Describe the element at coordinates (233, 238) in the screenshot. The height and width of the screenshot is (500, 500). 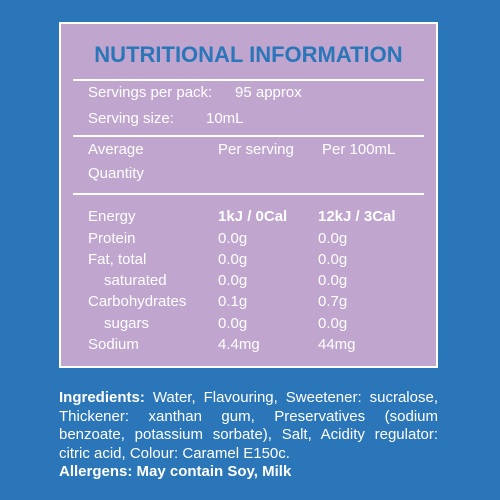
I see `protein-per-serving: 0.0g` at that location.